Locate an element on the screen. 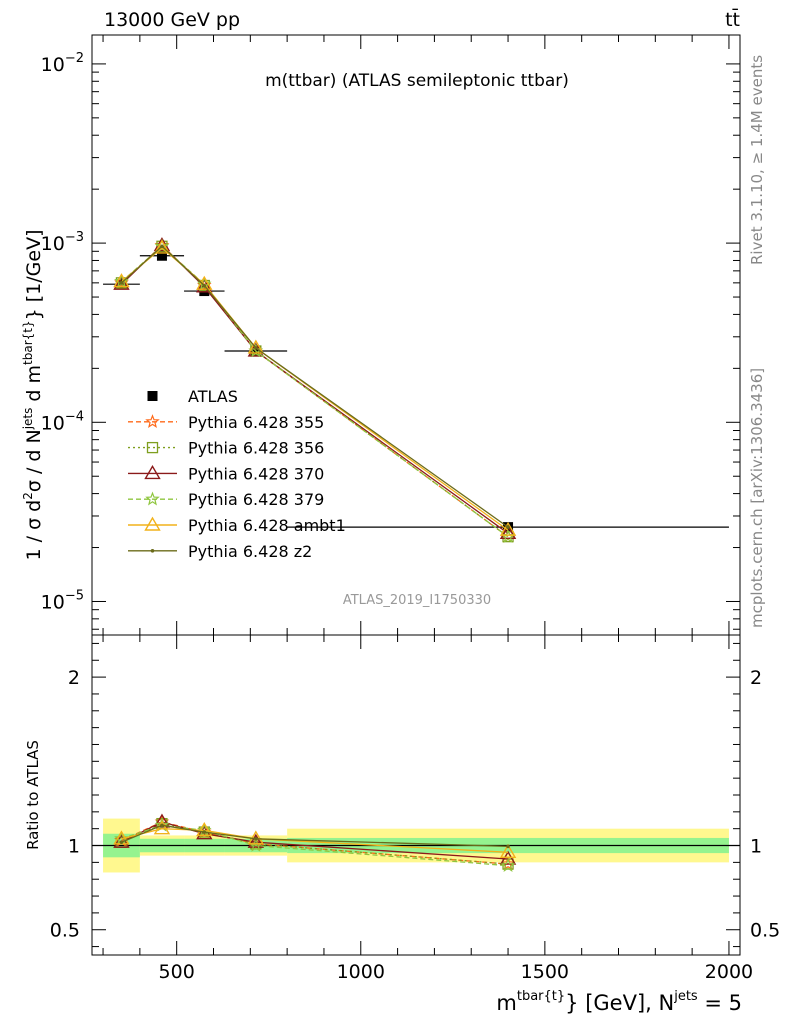  main-y-axis-label: 1 / σ d2σ / d Njets d mtbar{t}} [1/GeV] is located at coordinates (33, 395).